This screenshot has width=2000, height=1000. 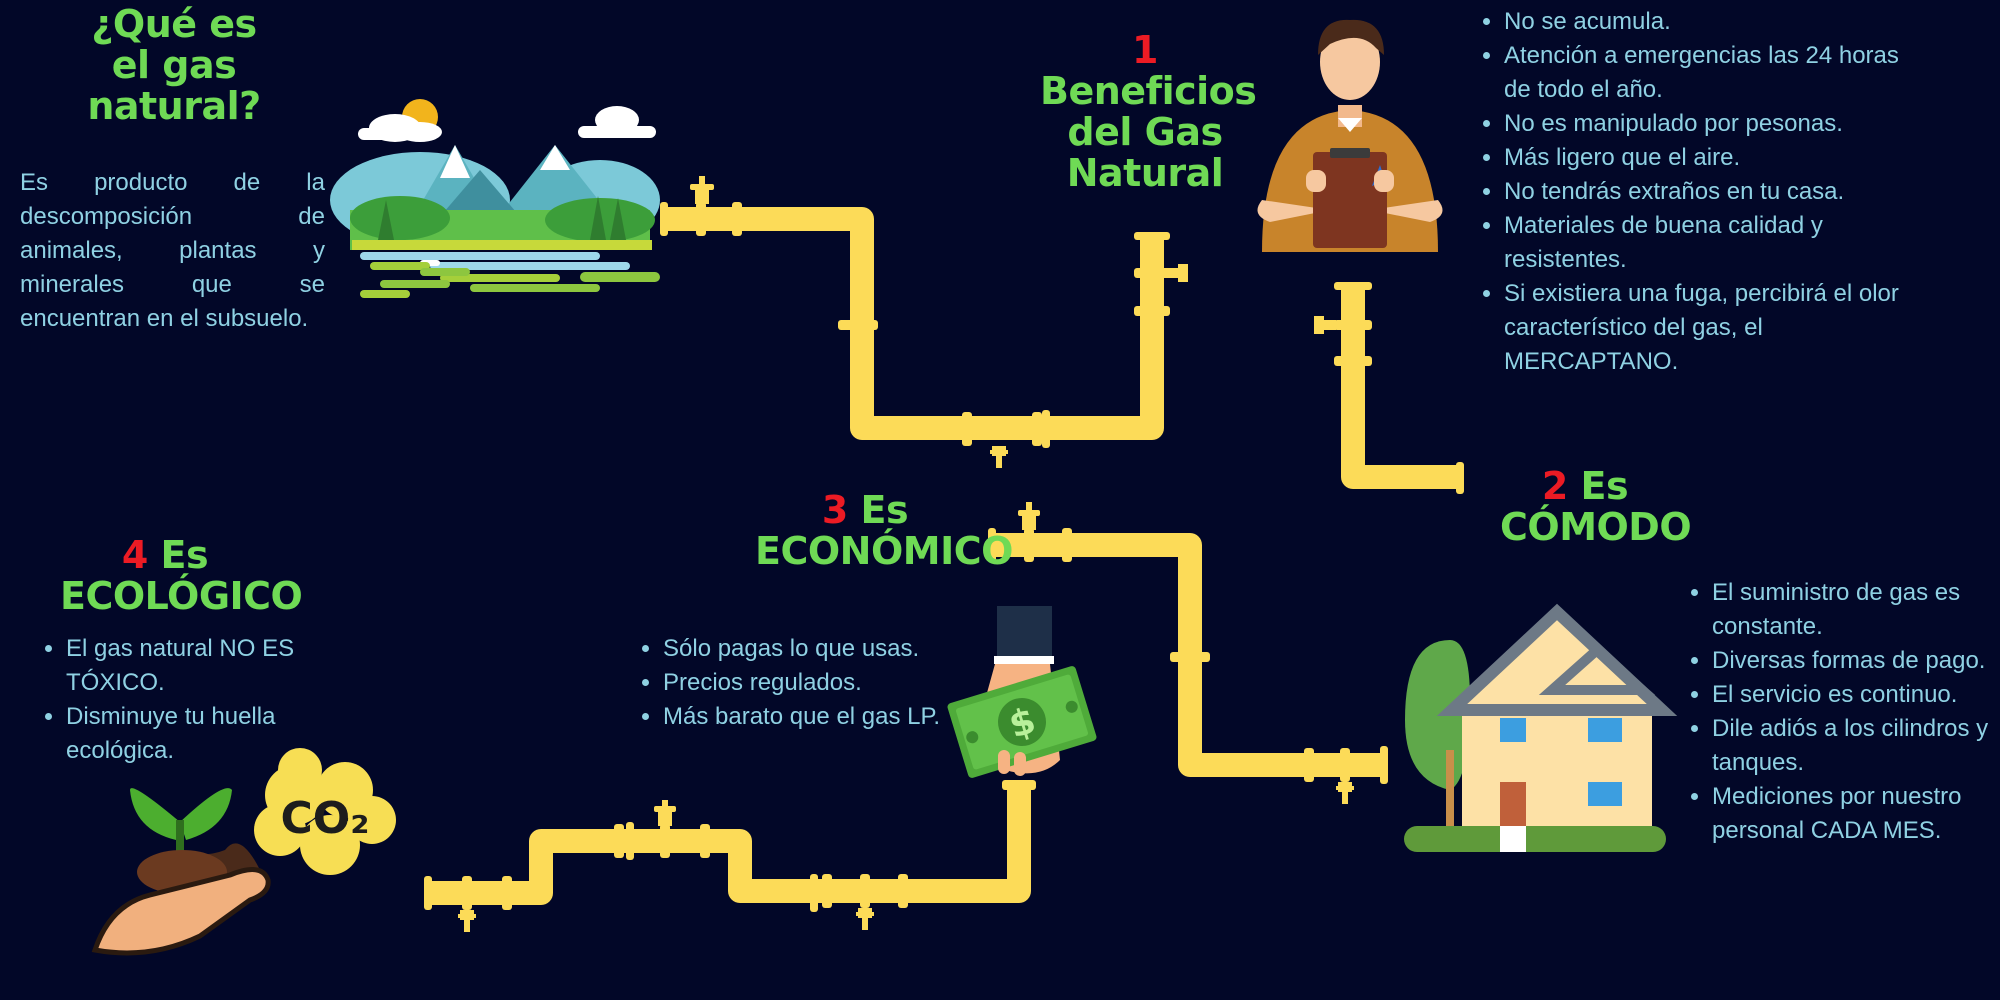 I want to click on list-item: El gas natural NO ES TÓXICO., so click(x=206, y=666).